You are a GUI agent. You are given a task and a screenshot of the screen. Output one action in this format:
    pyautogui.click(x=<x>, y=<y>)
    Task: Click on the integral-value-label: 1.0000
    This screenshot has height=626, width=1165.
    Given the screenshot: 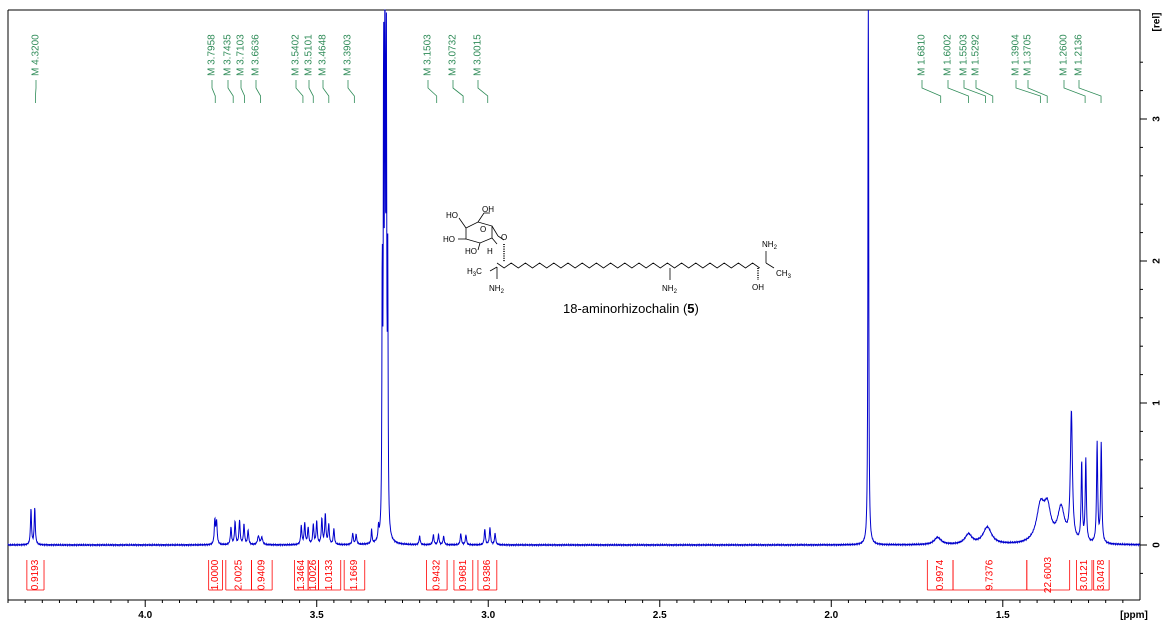 What is the action you would take?
    pyautogui.click(x=215, y=574)
    